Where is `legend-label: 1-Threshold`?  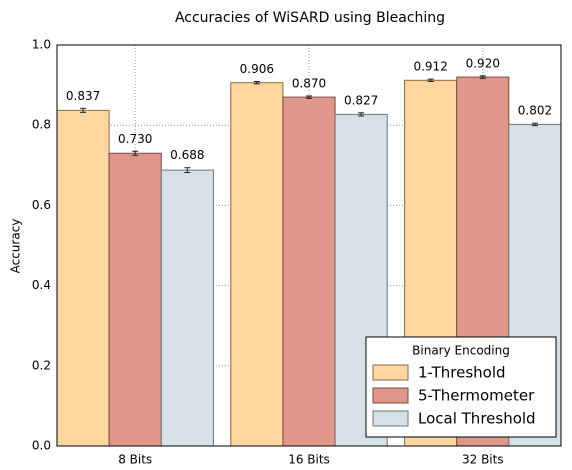
legend-label: 1-Threshold is located at coordinates (462, 373).